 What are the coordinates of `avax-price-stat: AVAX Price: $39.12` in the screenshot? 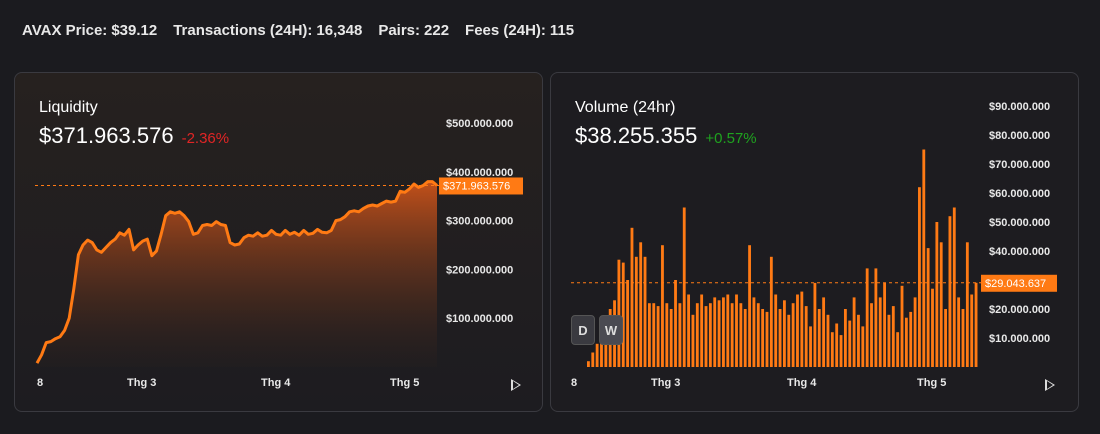 It's located at (89, 30).